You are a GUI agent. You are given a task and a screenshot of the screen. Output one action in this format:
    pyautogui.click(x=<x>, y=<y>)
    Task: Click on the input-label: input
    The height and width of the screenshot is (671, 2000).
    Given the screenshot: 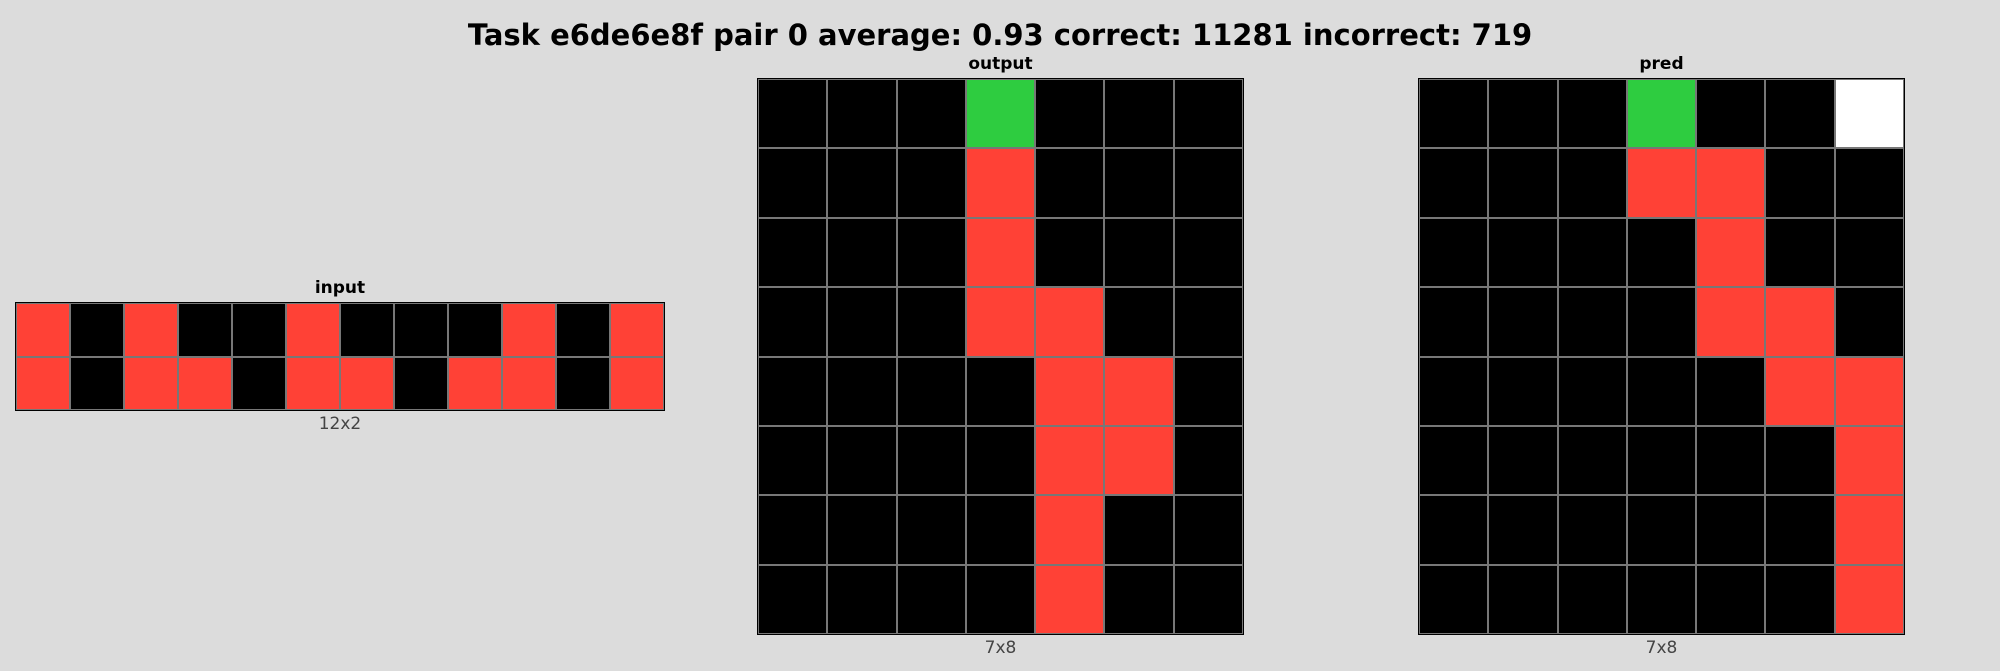 What is the action you would take?
    pyautogui.click(x=340, y=288)
    